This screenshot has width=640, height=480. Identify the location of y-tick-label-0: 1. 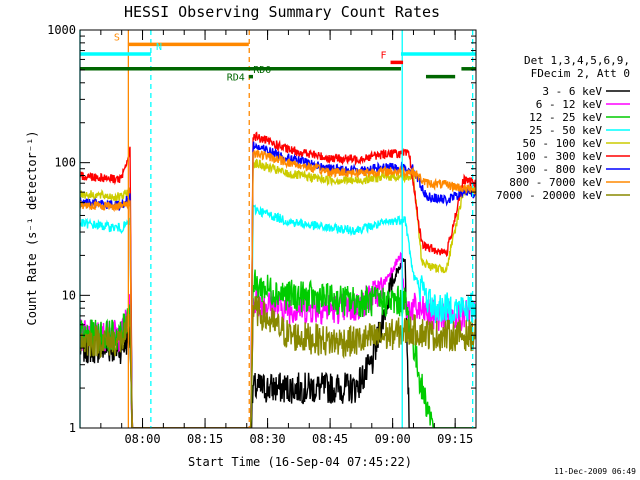
(72, 428).